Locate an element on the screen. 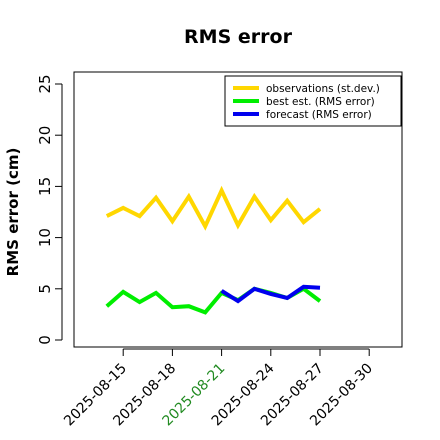 The height and width of the screenshot is (440, 440). legend-label: observations (st.dev.) is located at coordinates (323, 89).